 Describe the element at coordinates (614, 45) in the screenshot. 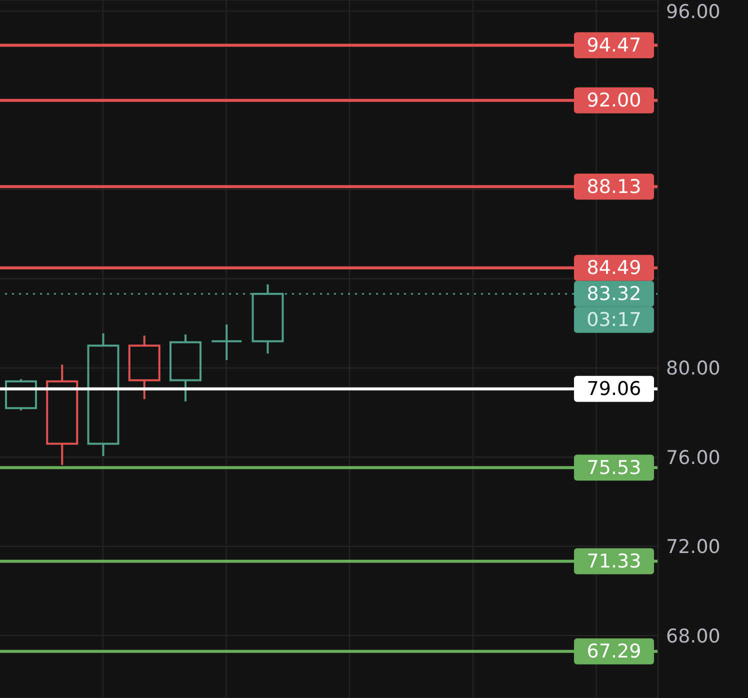

I see `ref-line-label: 94.47` at that location.